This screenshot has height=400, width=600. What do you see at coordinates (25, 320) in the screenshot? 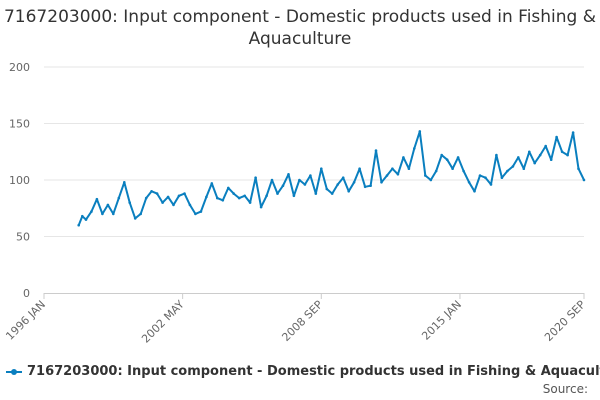
I see `x-tick-label: 1996 JAN` at bounding box center [25, 320].